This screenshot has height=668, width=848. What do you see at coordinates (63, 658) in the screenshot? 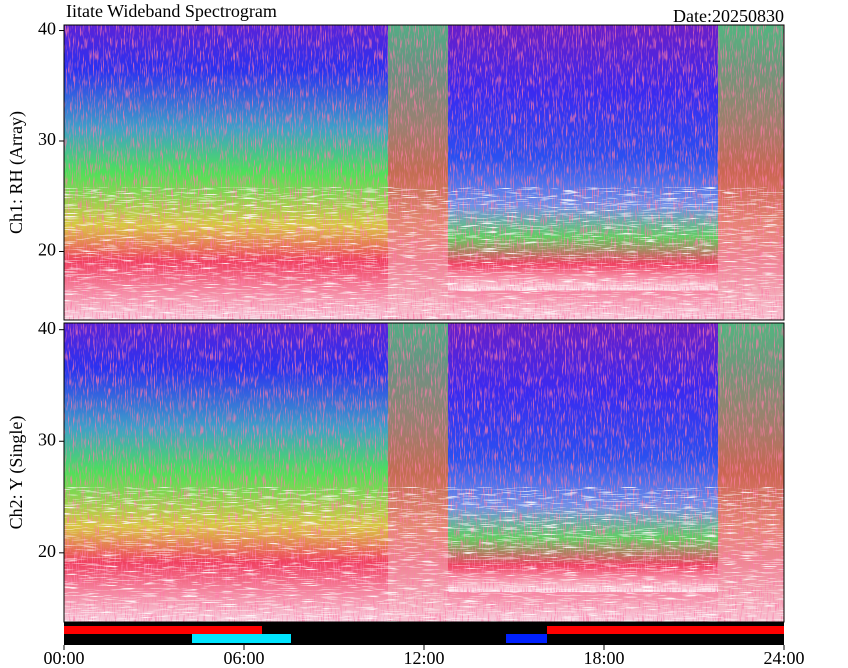
I see `x-tick-label: 00:00` at bounding box center [63, 658].